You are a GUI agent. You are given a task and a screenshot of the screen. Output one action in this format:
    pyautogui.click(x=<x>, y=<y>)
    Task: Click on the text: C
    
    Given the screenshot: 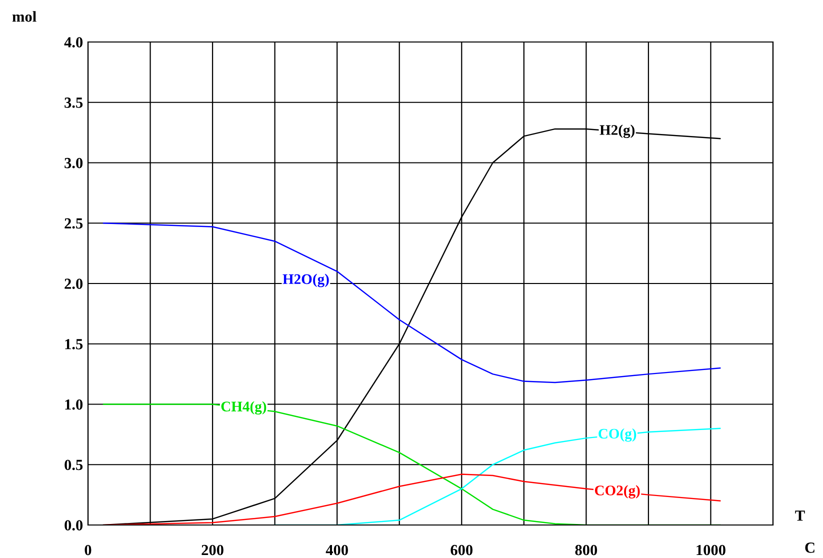 What is the action you would take?
    pyautogui.click(x=809, y=547)
    